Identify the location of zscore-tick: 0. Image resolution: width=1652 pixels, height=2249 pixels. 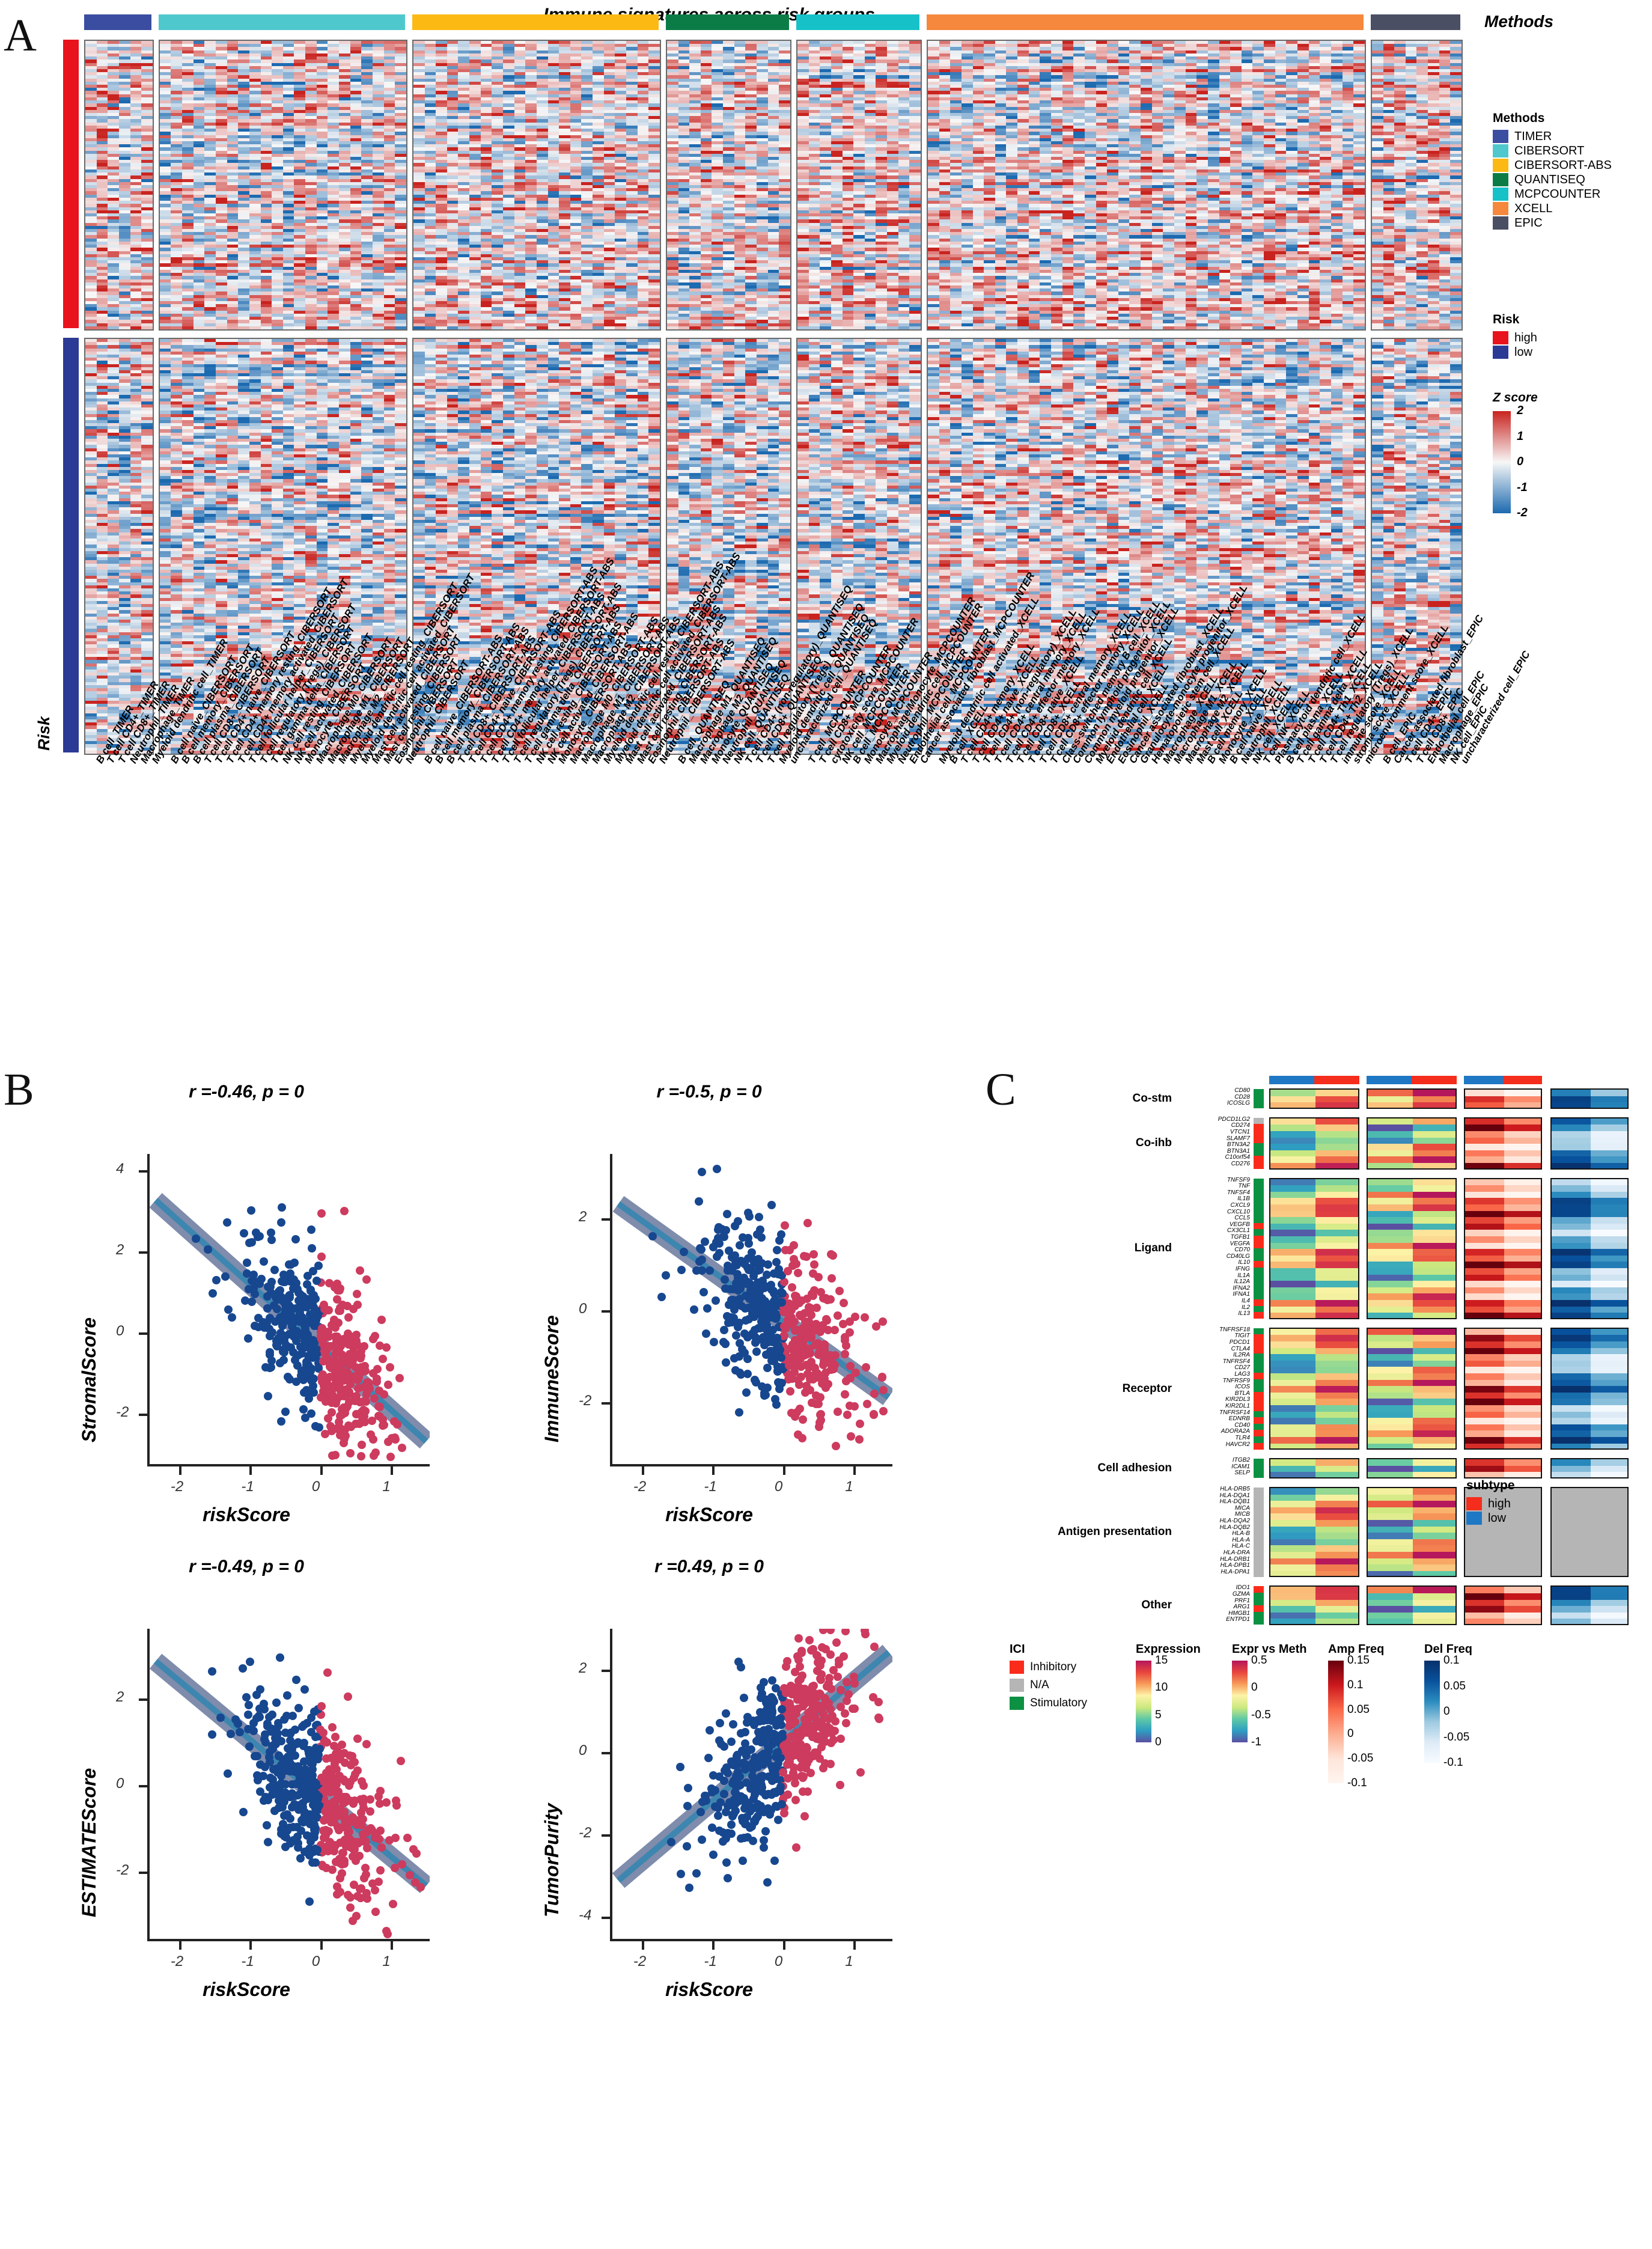
(1520, 462).